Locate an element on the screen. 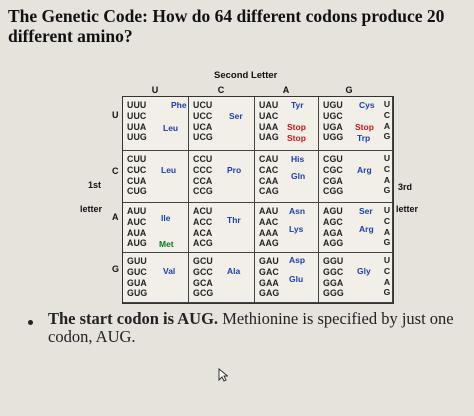 This screenshot has height=416, width=474. codon-block-gu: GUU GUC GUA GUG Val is located at coordinates (156, 278).